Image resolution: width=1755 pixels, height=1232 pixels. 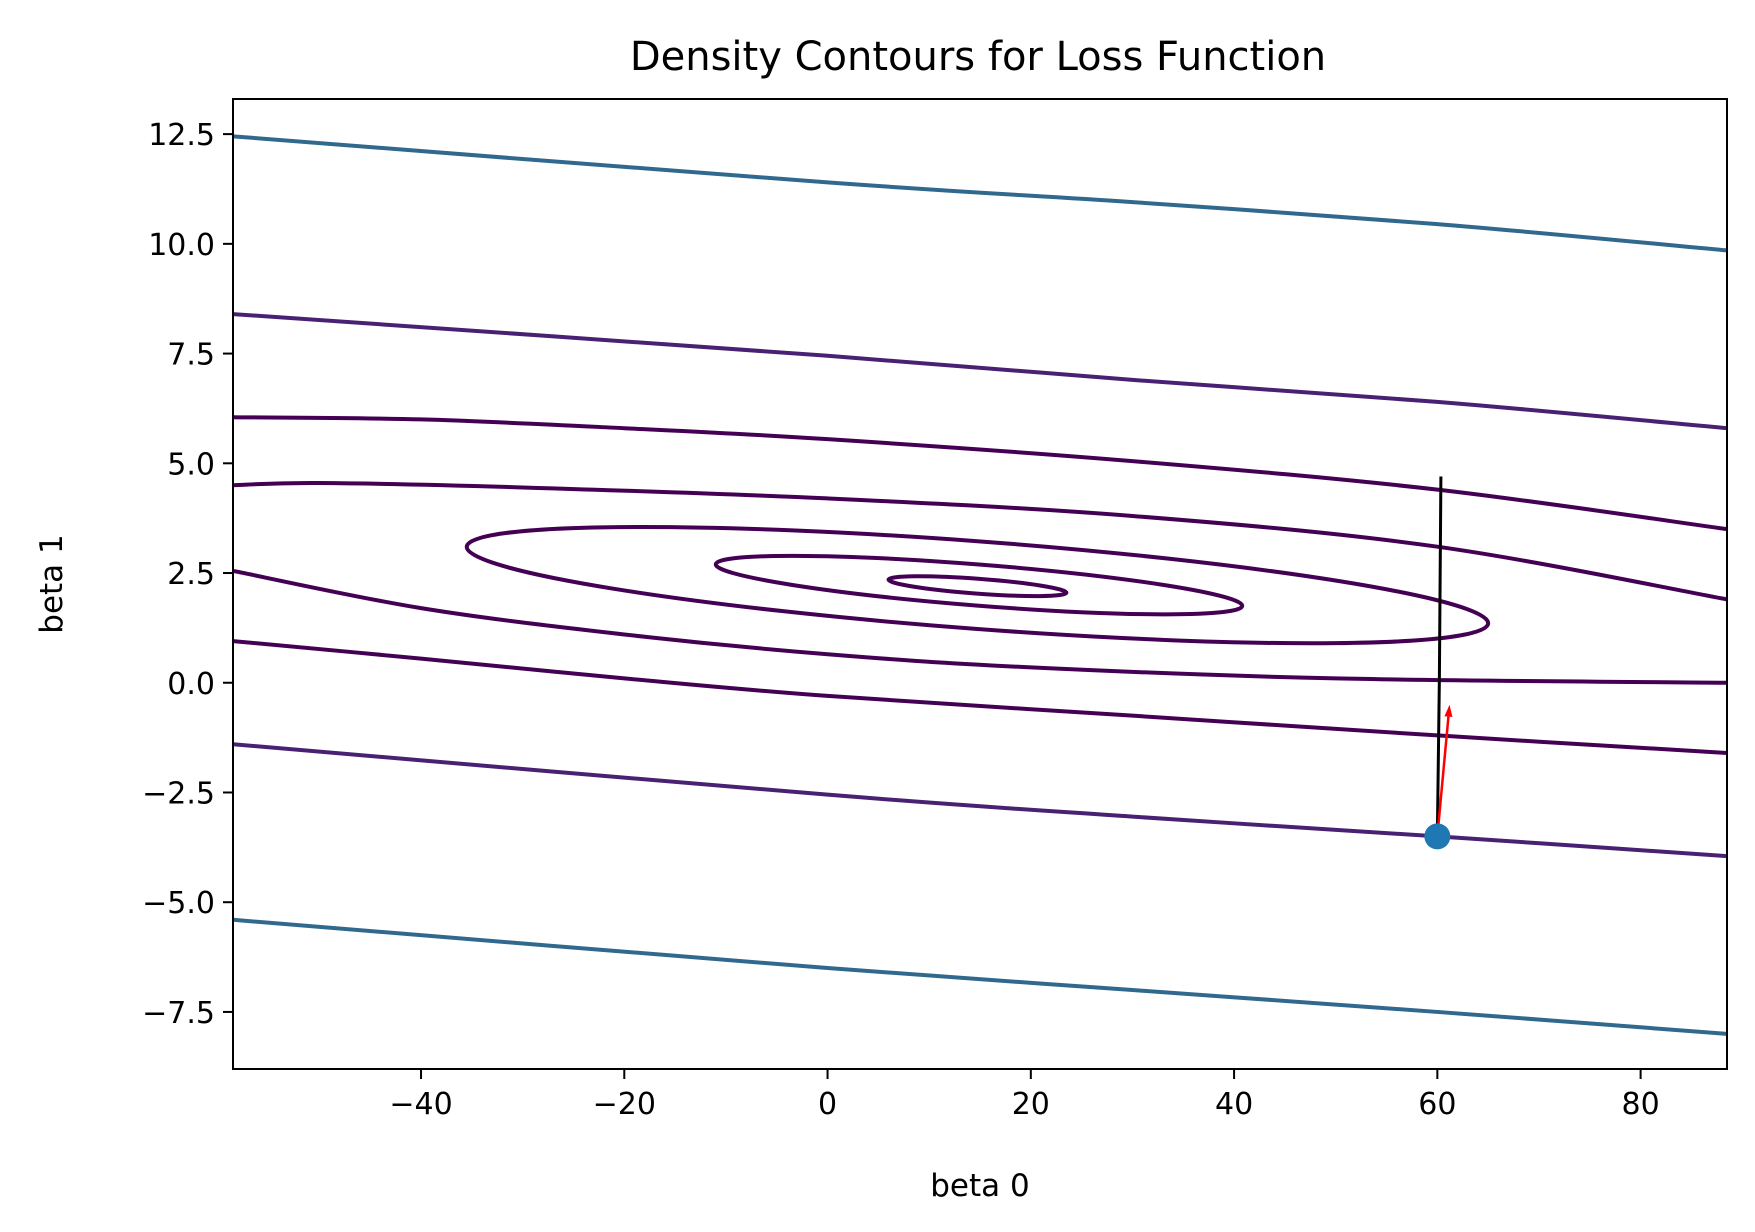 I want to click on chart-title: Density Contours for Loss Function, so click(x=978, y=57).